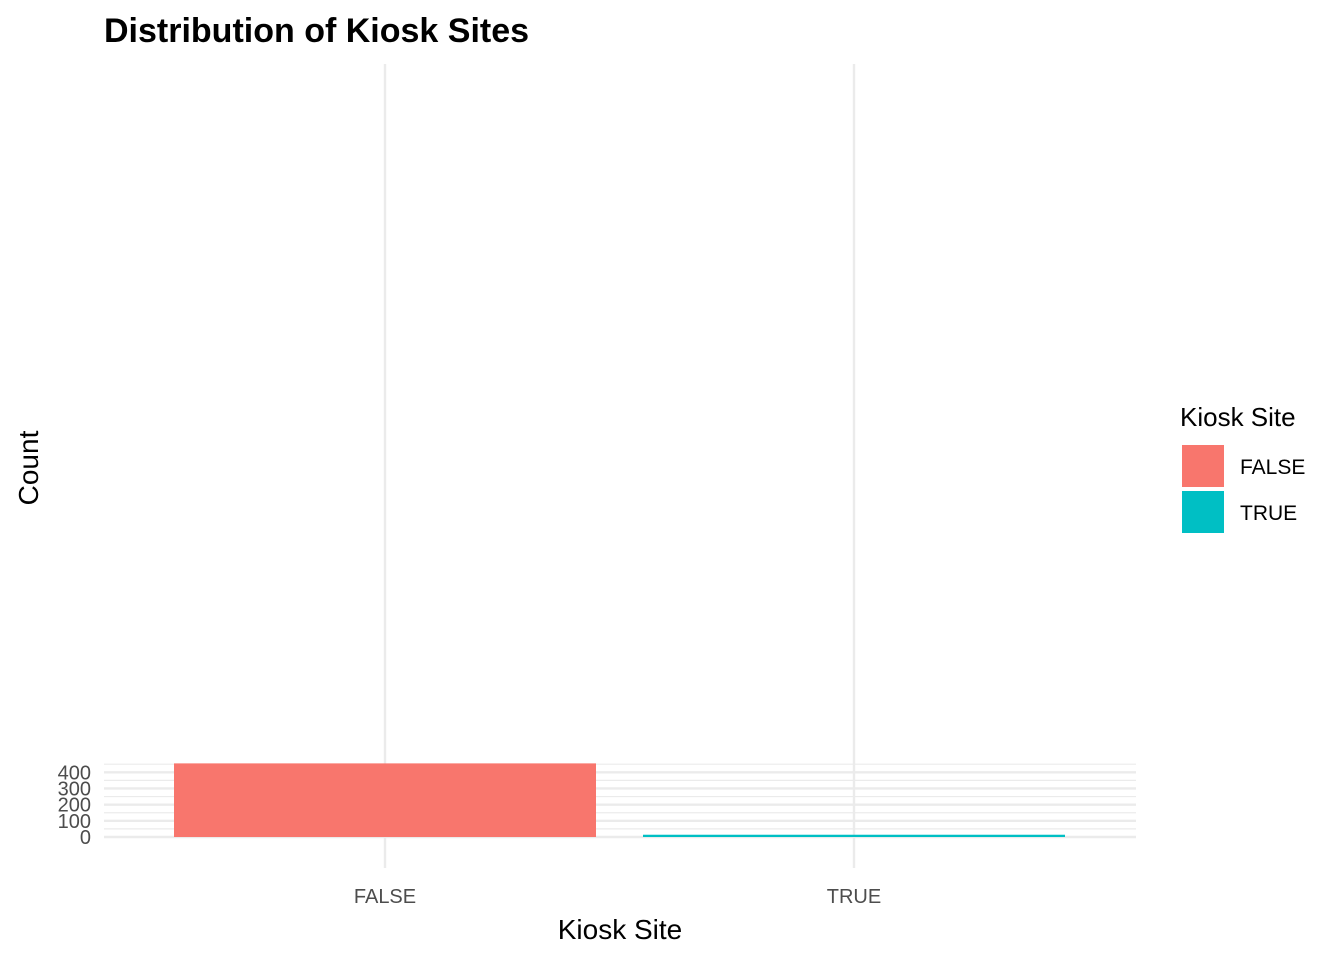  Describe the element at coordinates (619, 800) in the screenshot. I see `bars` at that location.